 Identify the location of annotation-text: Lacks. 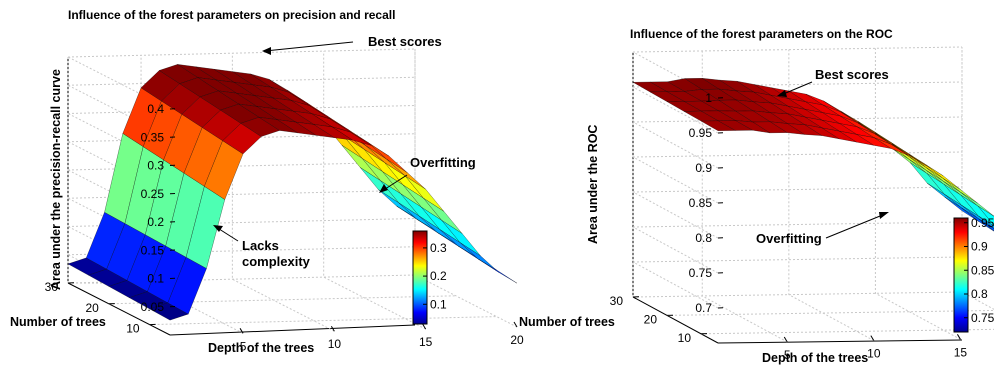
(260, 245).